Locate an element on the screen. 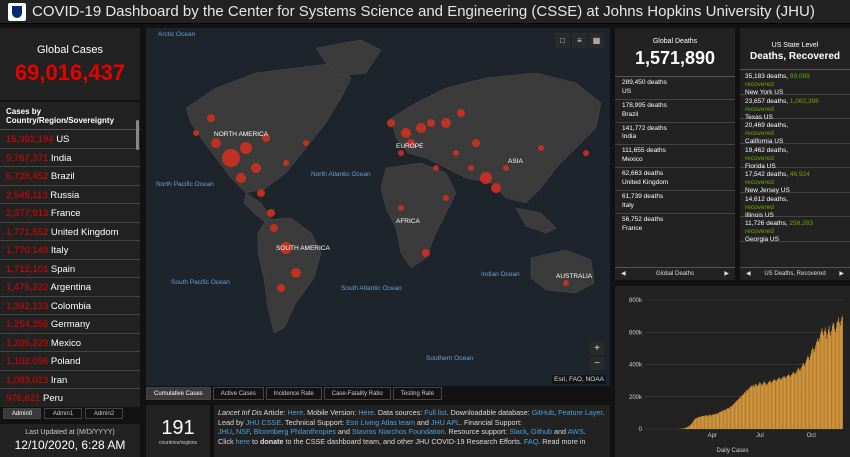 The height and width of the screenshot is (457, 850). link-niarchos: Stavros Niarchos Foundation is located at coordinates (398, 432).